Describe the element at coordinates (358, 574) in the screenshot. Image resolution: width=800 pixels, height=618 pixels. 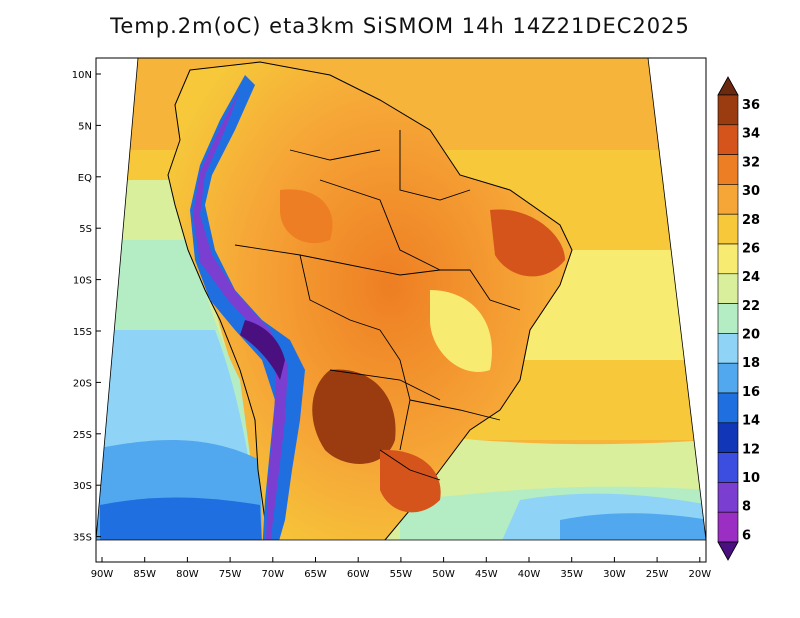
I see `lon-tick-label: 60W` at that location.